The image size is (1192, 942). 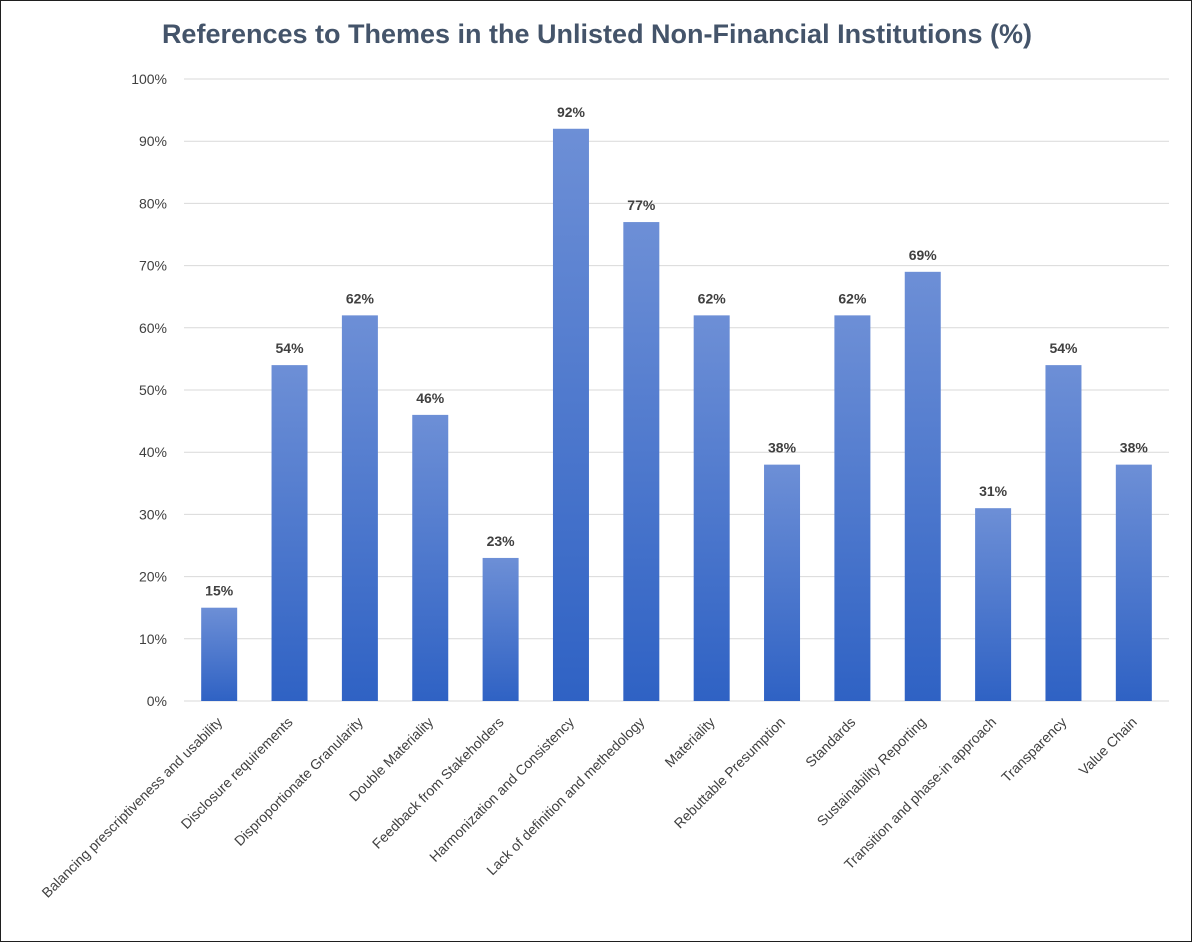 I want to click on category-label: Standards, so click(x=830, y=742).